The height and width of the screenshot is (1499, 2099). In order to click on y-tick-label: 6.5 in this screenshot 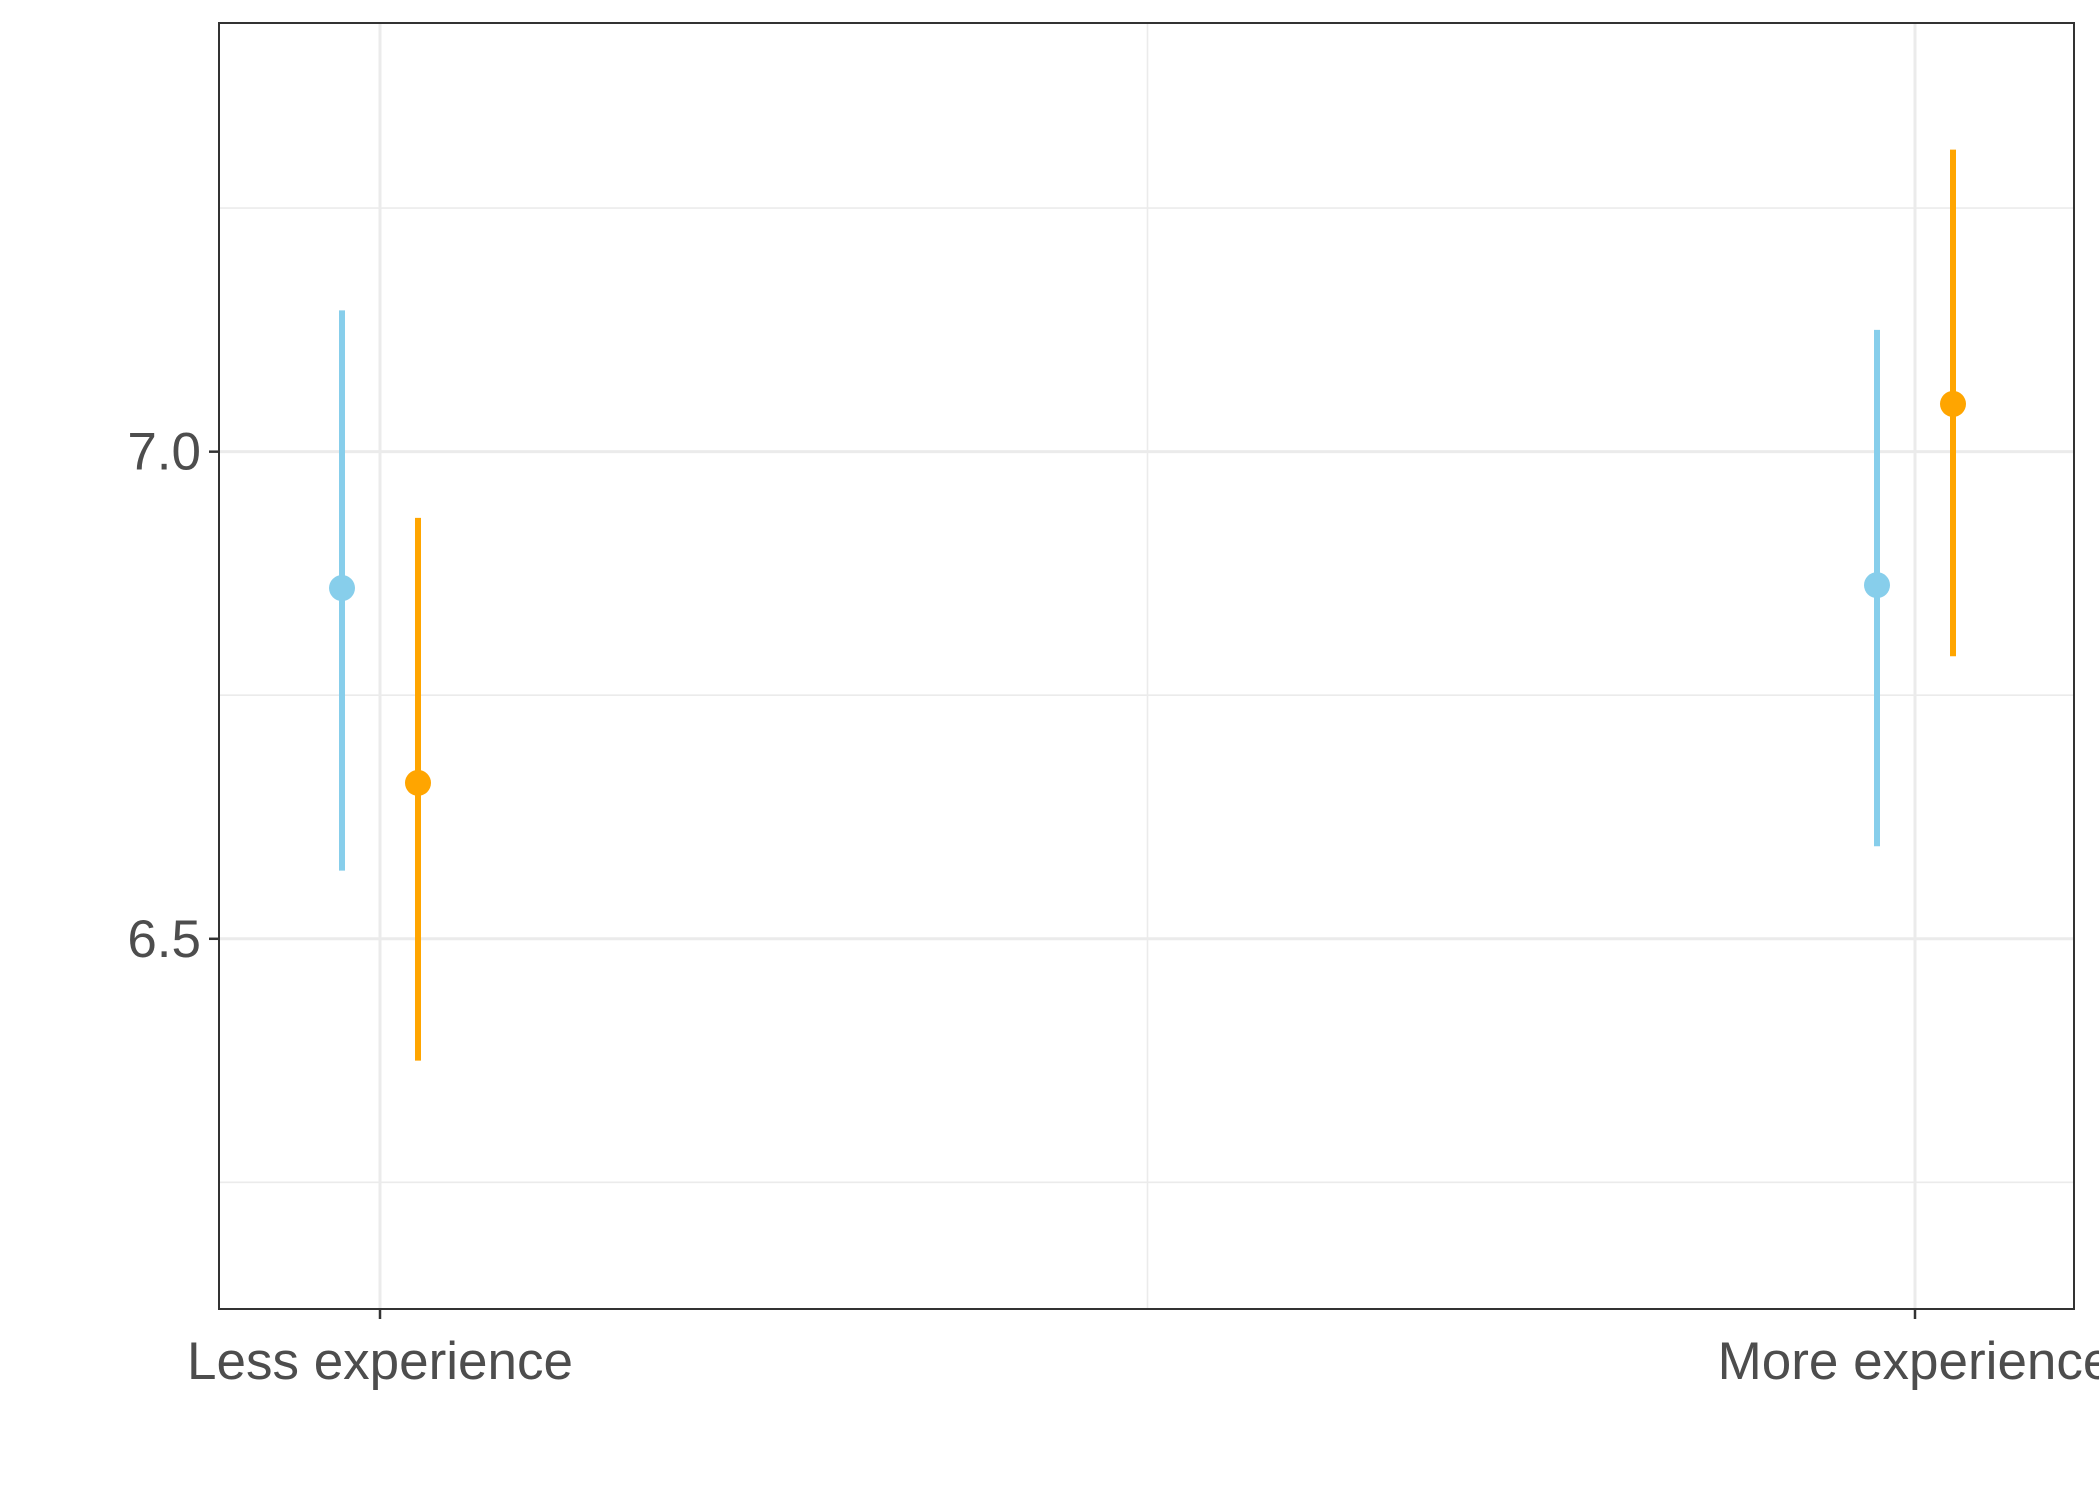, I will do `click(164, 939)`.